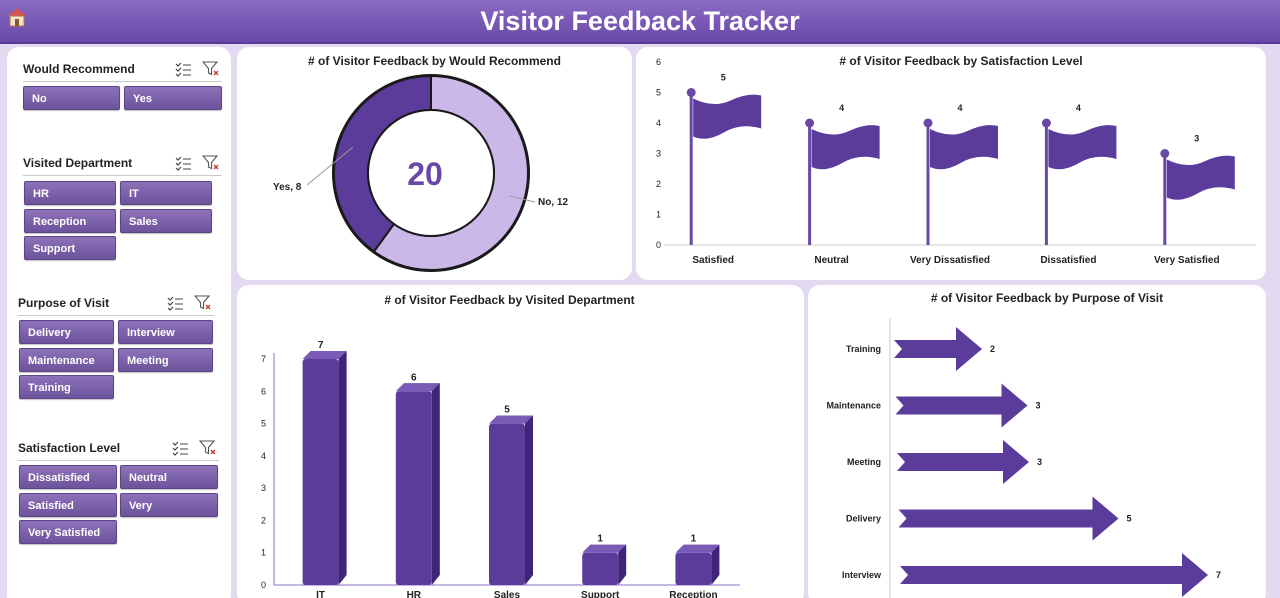 Image resolution: width=1280 pixels, height=598 pixels. Describe the element at coordinates (118, 460) in the screenshot. I see `satisfaction-level-slicer-divider` at that location.